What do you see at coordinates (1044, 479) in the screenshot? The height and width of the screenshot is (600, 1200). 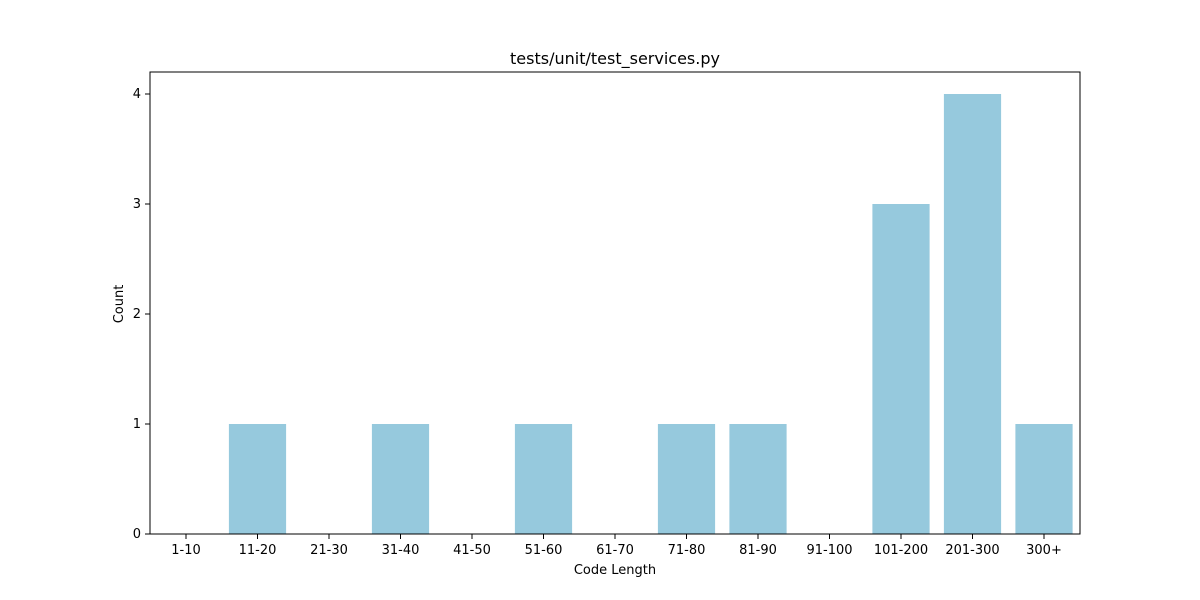 I see `bar-300+` at bounding box center [1044, 479].